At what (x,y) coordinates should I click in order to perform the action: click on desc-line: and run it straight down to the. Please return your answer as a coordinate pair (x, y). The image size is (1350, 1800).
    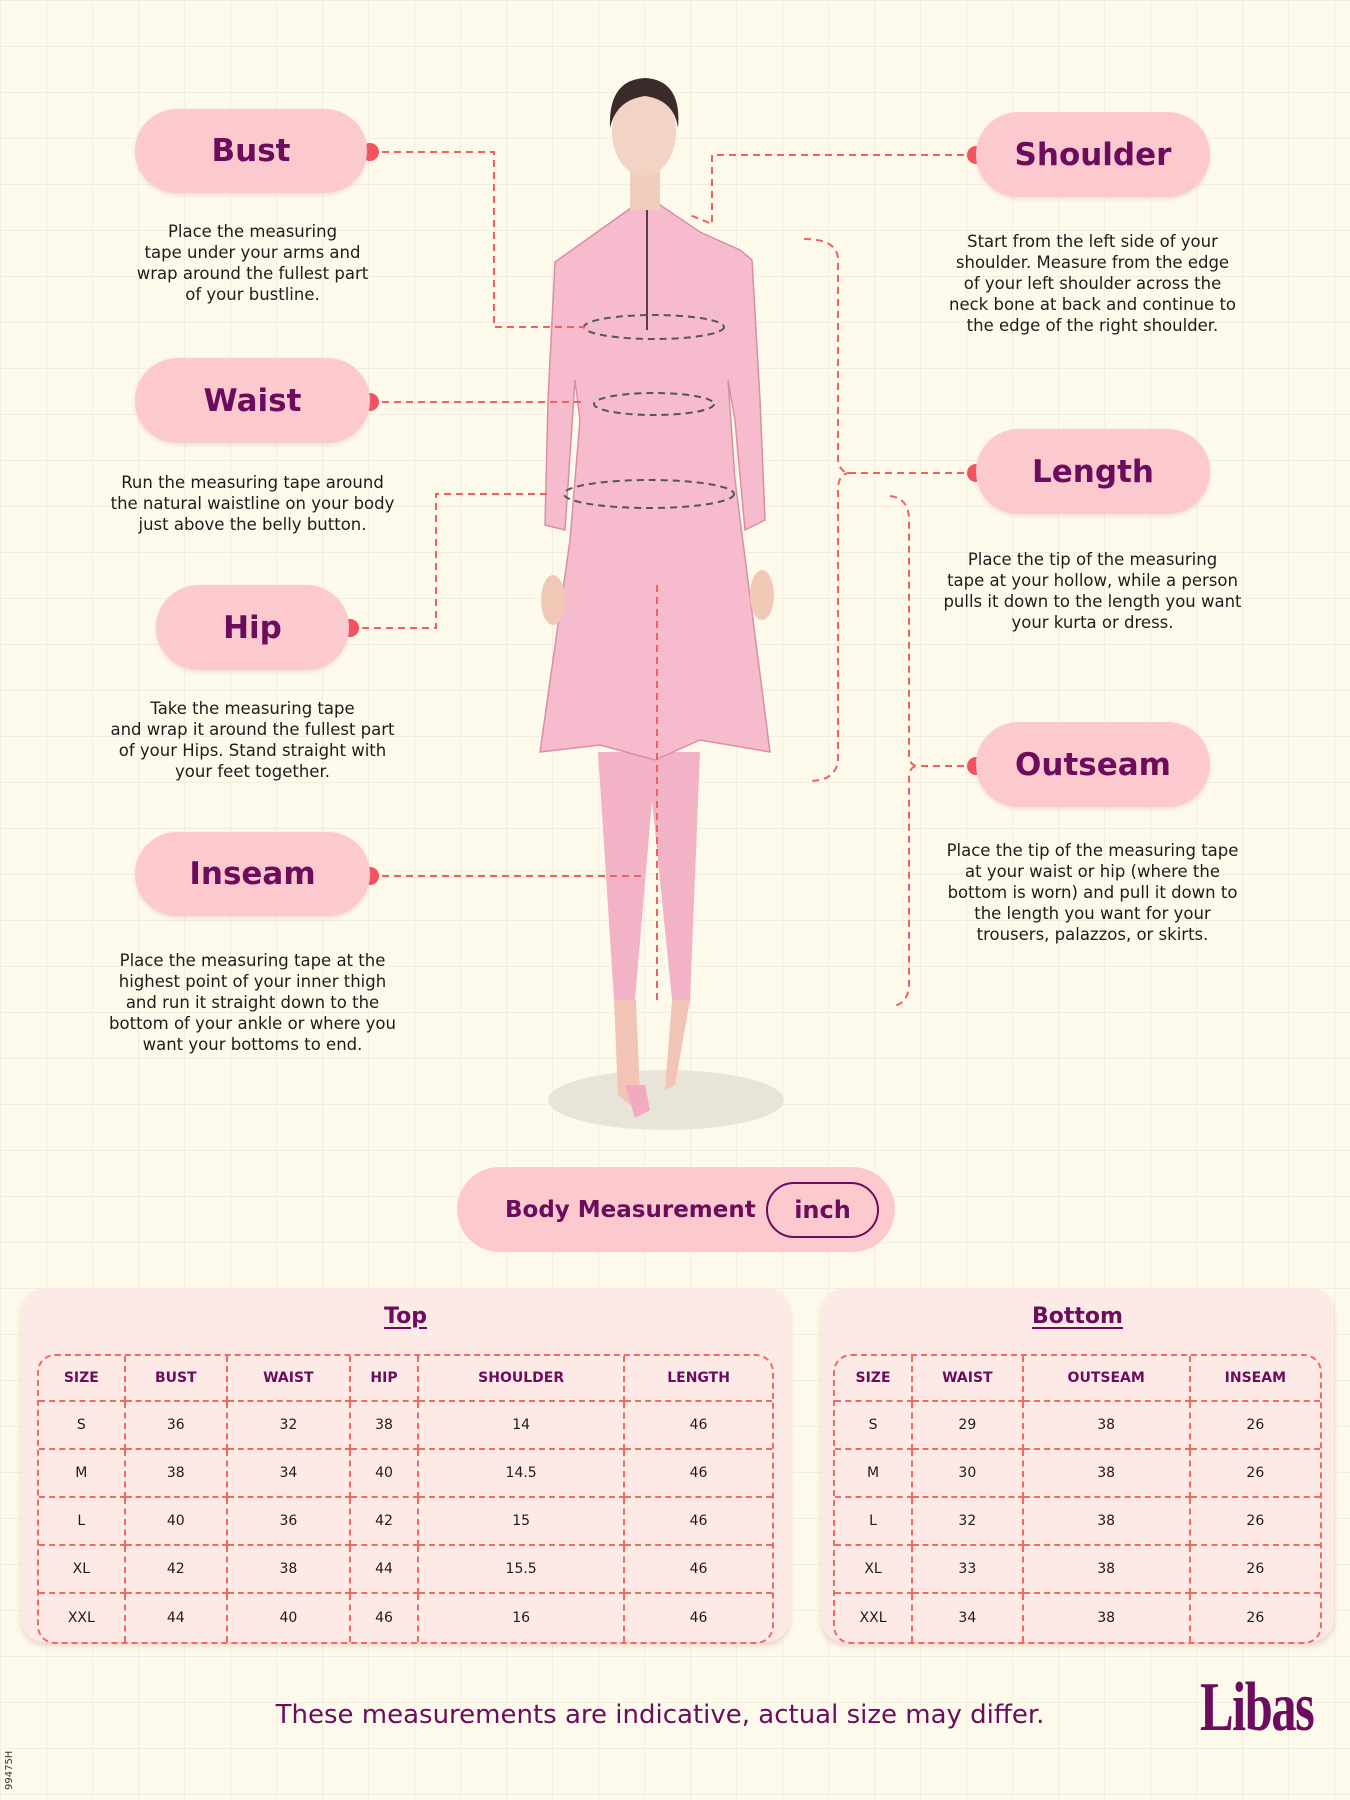
    Looking at the image, I should click on (252, 1002).